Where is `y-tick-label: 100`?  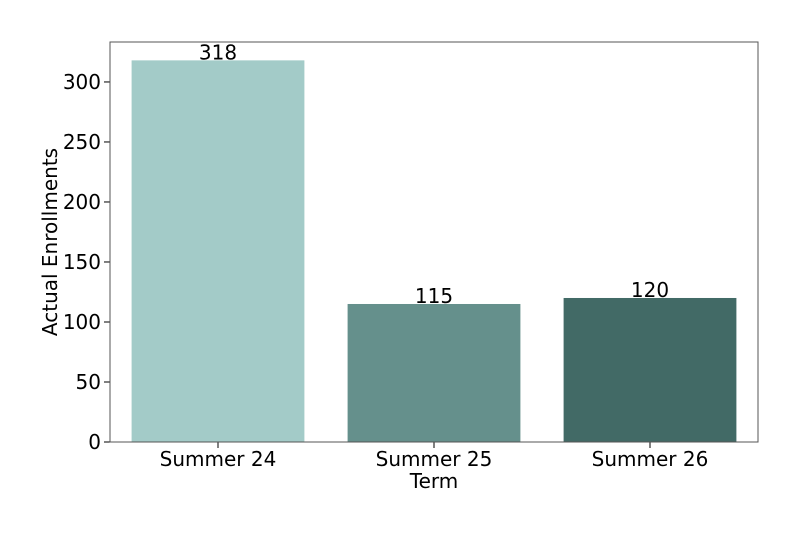 y-tick-label: 100 is located at coordinates (82, 322).